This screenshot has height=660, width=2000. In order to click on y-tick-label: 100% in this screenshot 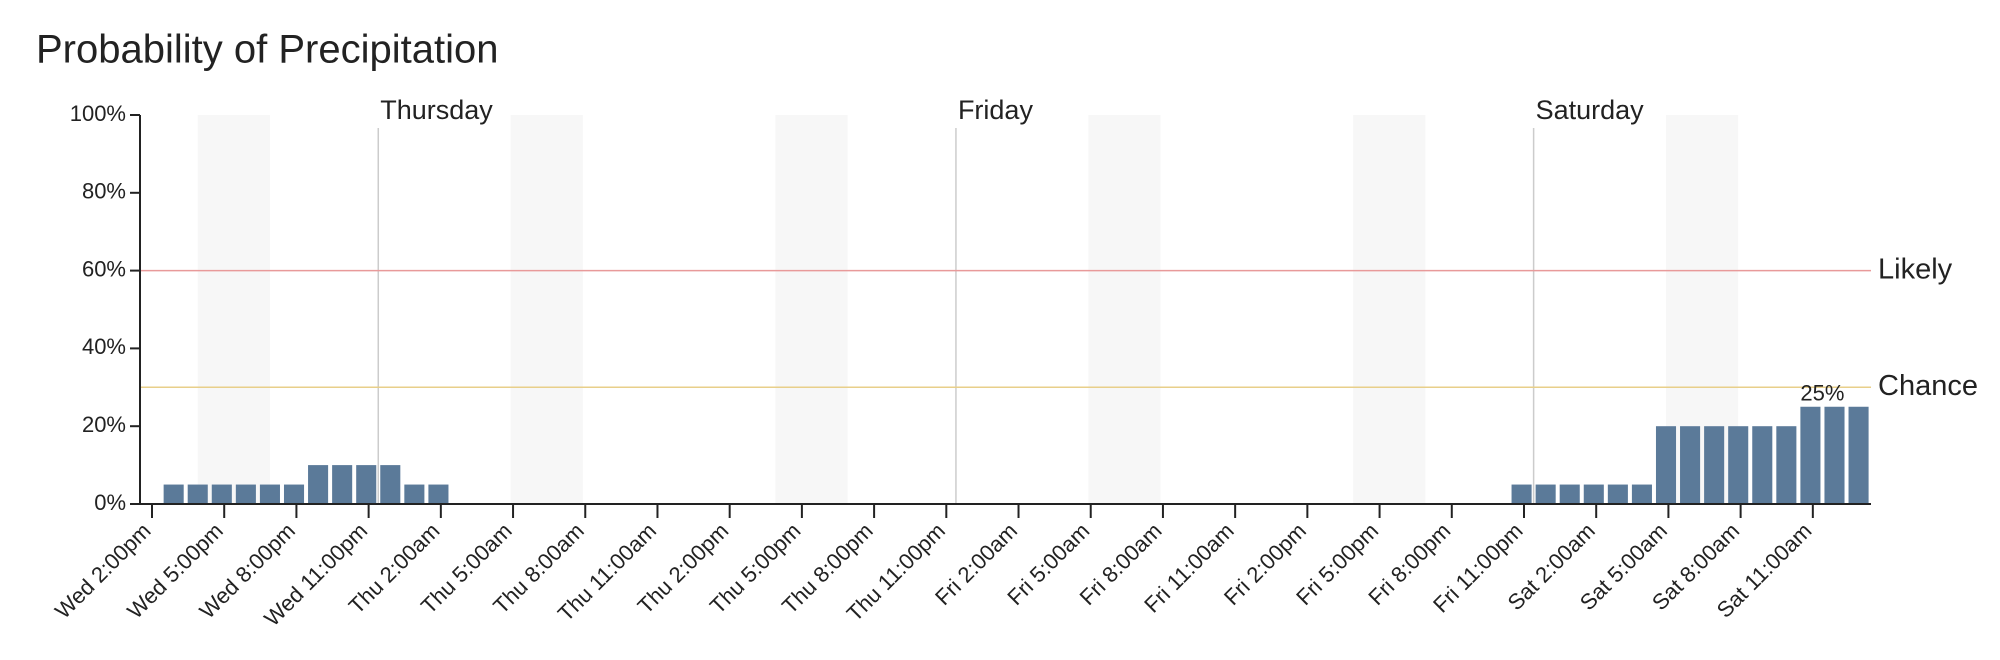, I will do `click(98, 113)`.